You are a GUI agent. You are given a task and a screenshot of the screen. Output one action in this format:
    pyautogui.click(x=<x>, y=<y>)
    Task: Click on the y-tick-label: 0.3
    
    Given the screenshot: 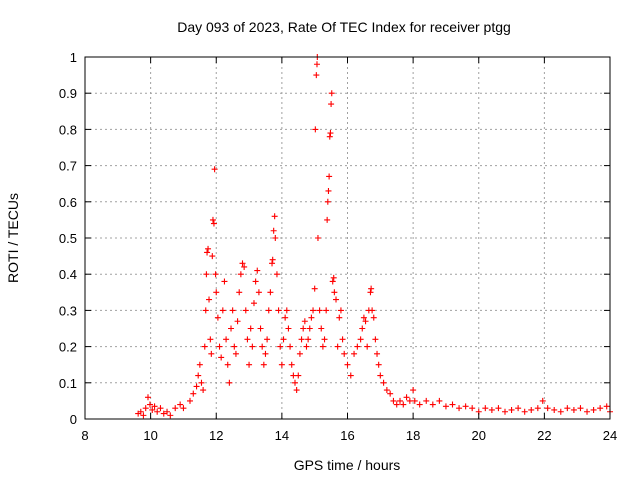 What is the action you would take?
    pyautogui.click(x=68, y=310)
    